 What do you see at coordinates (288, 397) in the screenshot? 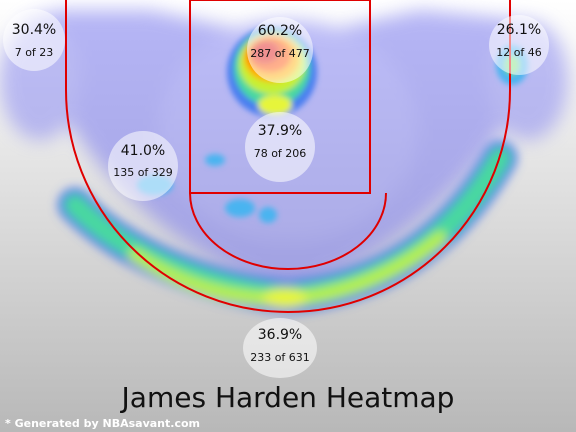
I see `heatmap-title: James Harden Heatmap` at bounding box center [288, 397].